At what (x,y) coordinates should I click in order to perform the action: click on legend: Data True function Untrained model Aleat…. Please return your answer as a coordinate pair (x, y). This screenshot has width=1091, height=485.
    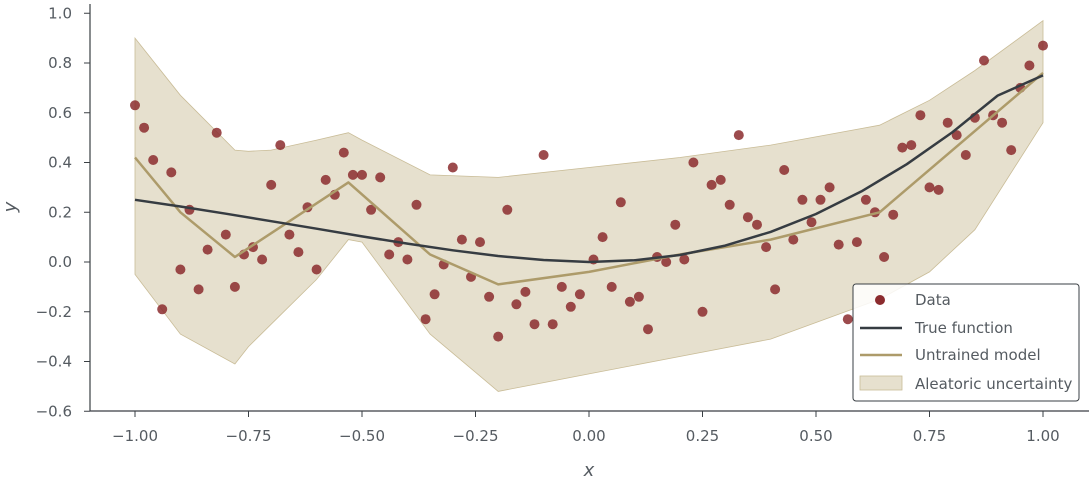
    Looking at the image, I should click on (966, 342).